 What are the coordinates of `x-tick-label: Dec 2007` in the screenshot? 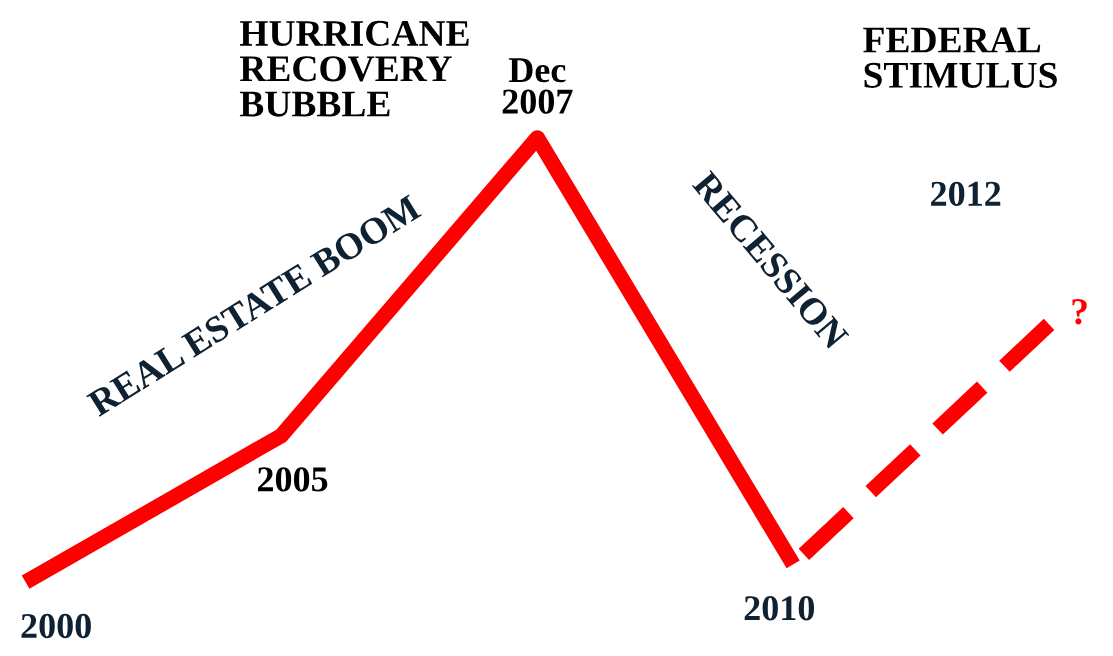 It's located at (537, 86).